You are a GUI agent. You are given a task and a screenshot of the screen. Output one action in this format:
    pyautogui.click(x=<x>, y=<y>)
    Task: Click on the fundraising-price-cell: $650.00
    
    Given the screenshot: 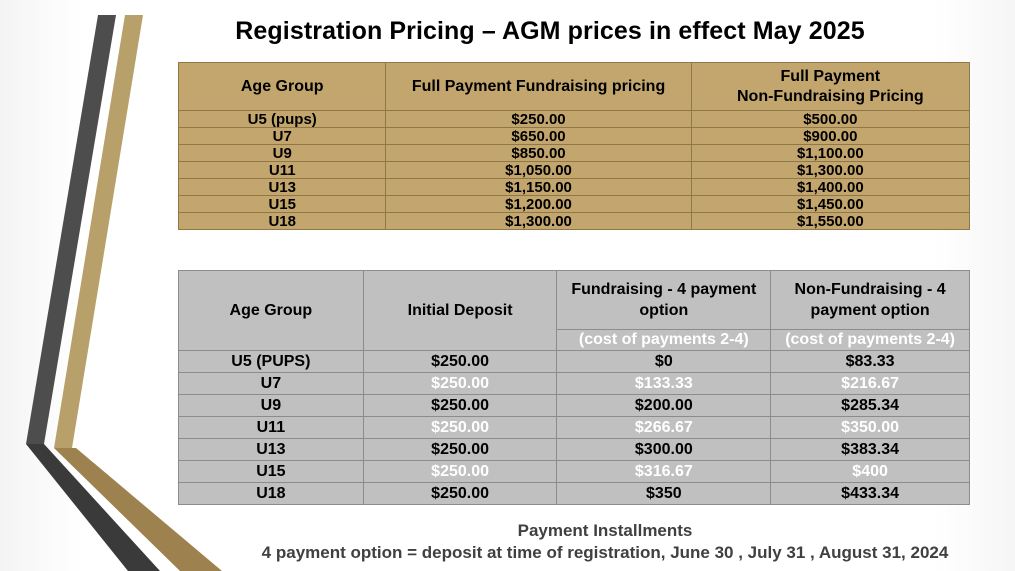 What is the action you would take?
    pyautogui.click(x=538, y=136)
    